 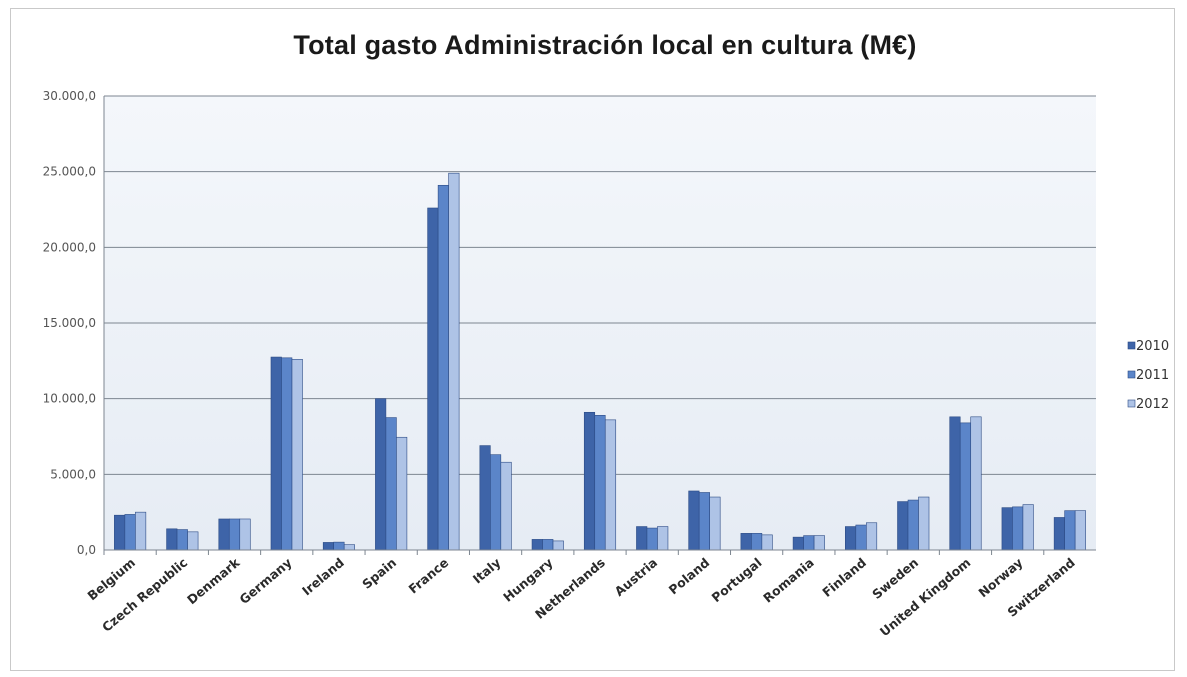 What do you see at coordinates (1152, 375) in the screenshot?
I see `legend-label-2011: 2011` at bounding box center [1152, 375].